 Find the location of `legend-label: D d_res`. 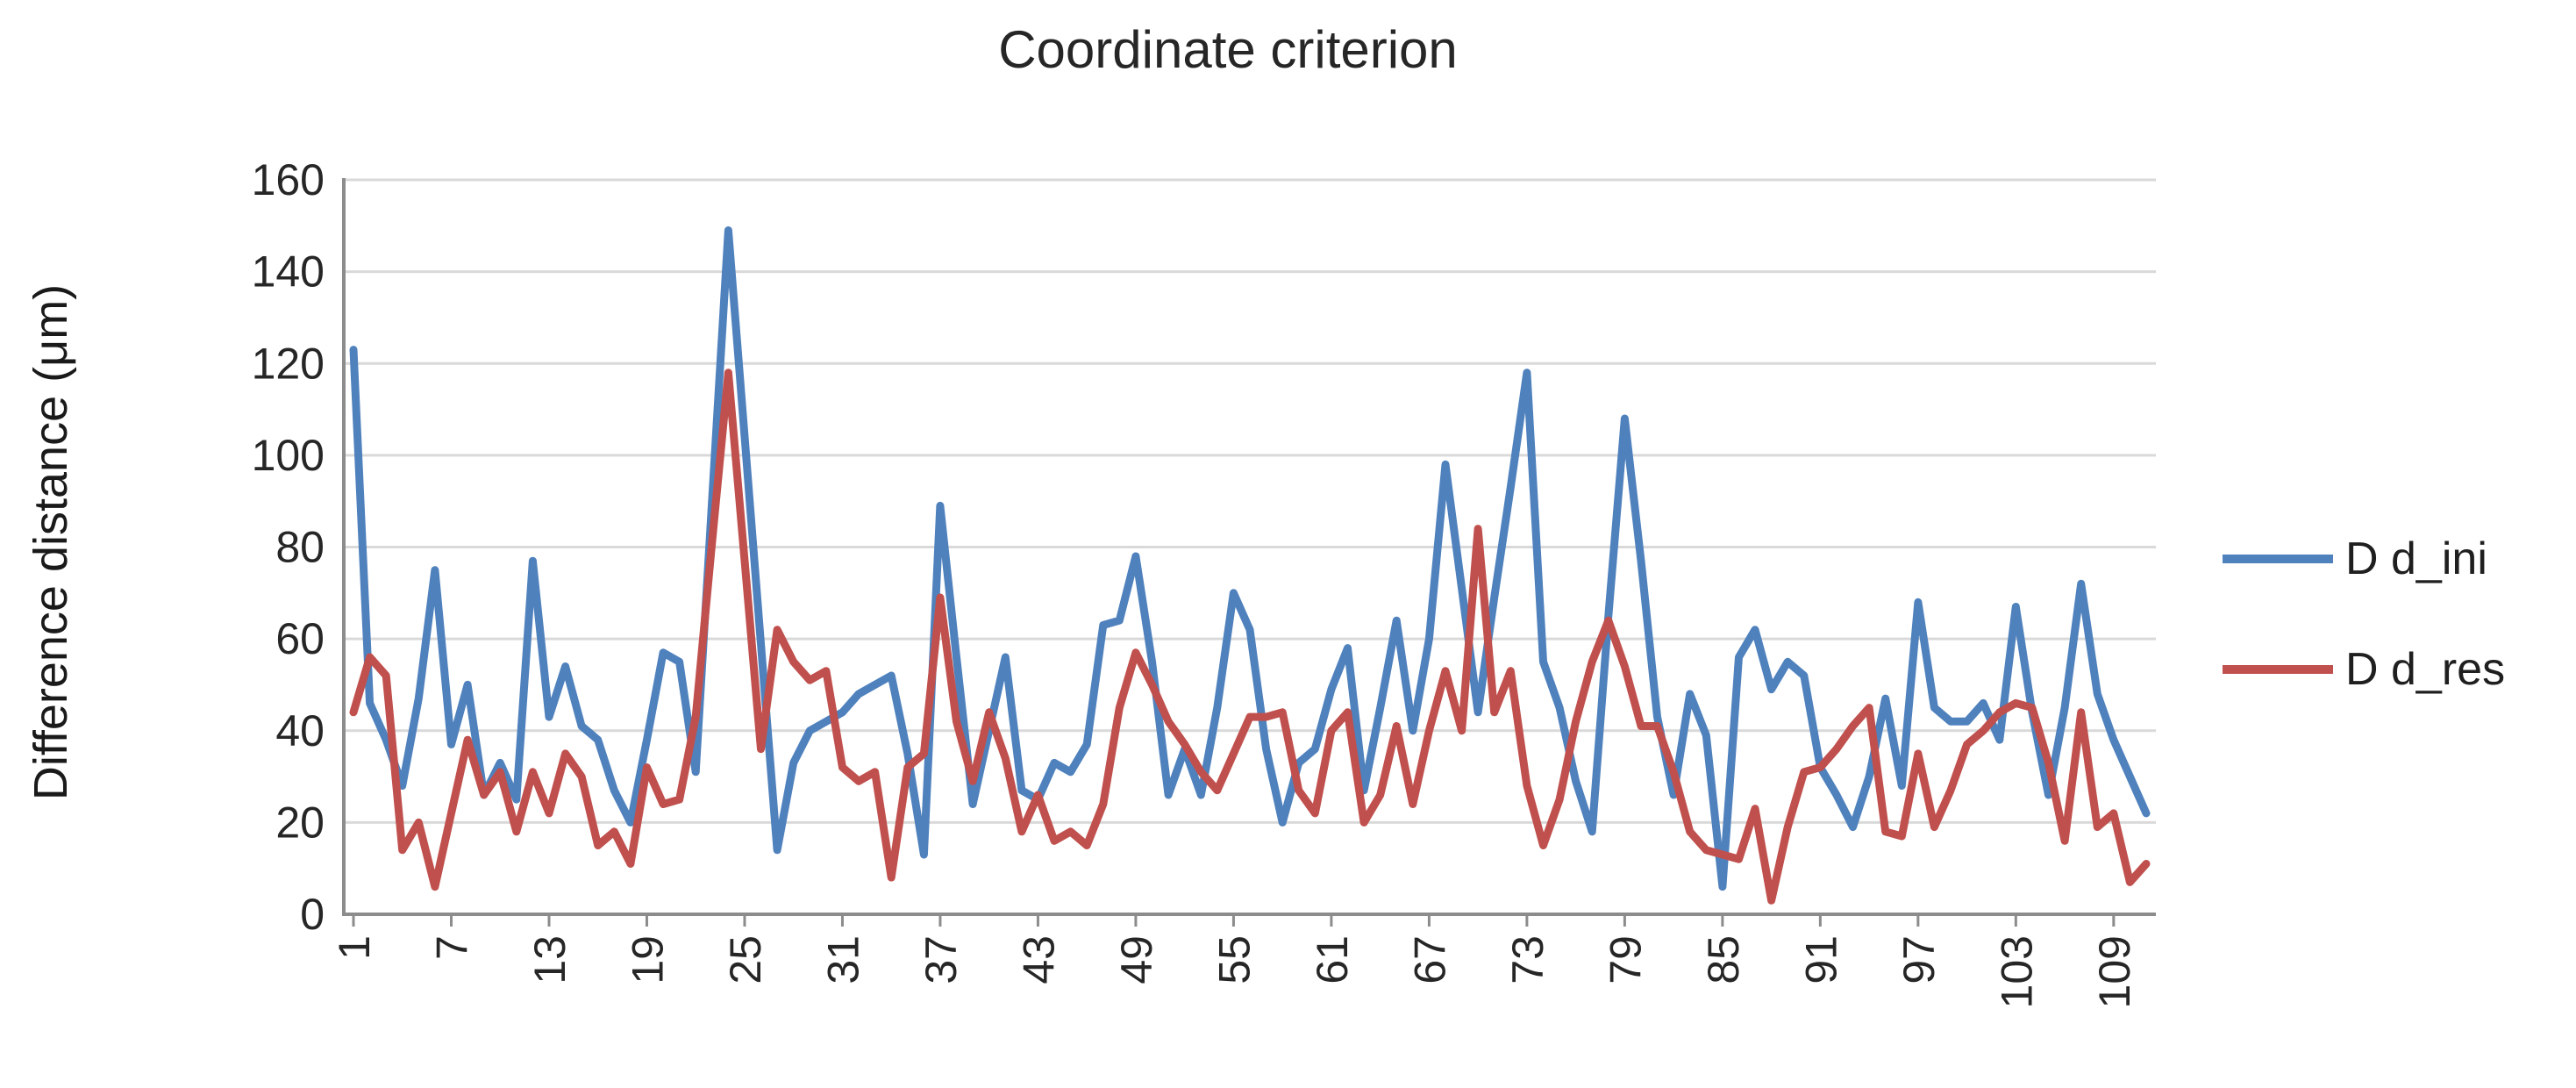

legend-label: D d_res is located at coordinates (2426, 669).